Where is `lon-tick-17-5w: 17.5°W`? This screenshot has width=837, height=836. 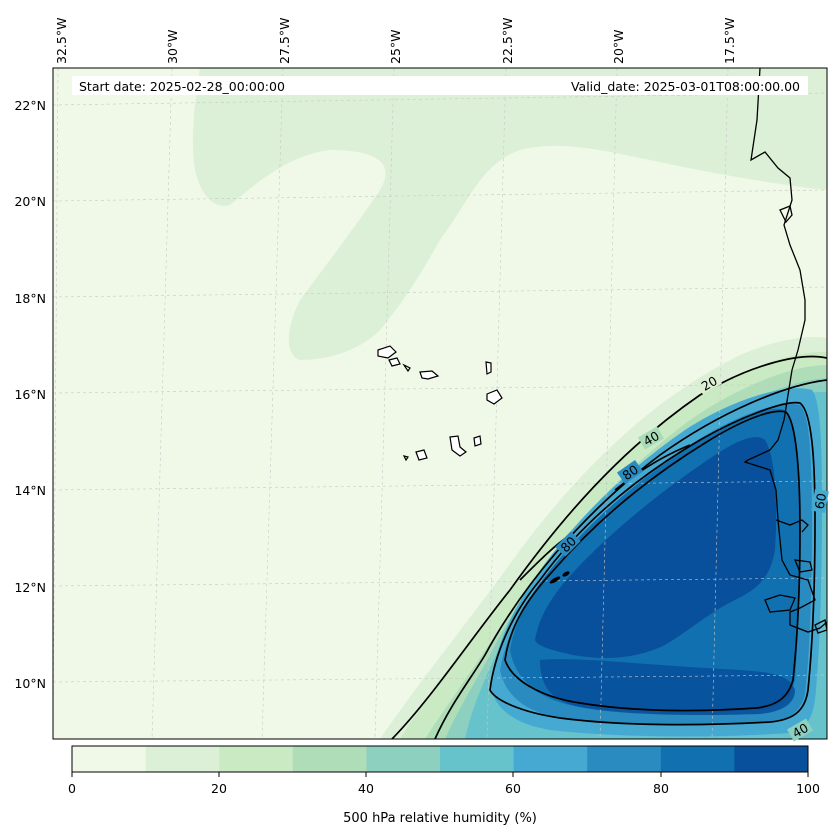
lon-tick-17-5w: 17.5°W is located at coordinates (729, 41).